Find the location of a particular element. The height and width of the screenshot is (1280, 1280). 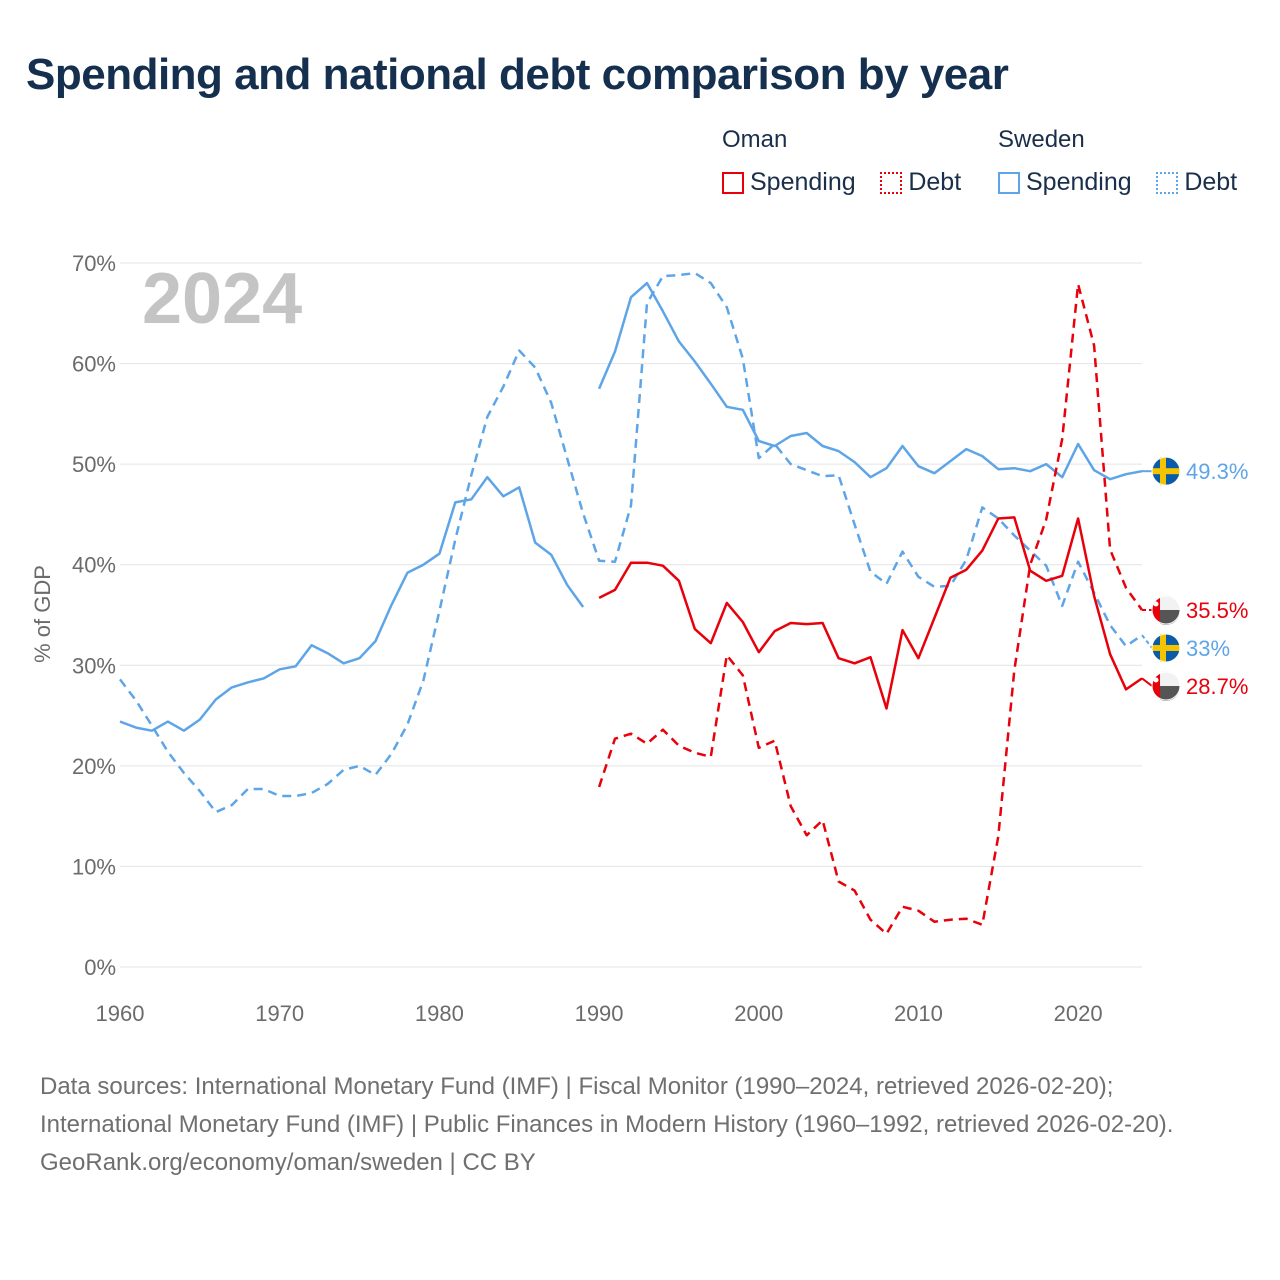

legend-sweden-debt: Debt is located at coordinates (1196, 182).